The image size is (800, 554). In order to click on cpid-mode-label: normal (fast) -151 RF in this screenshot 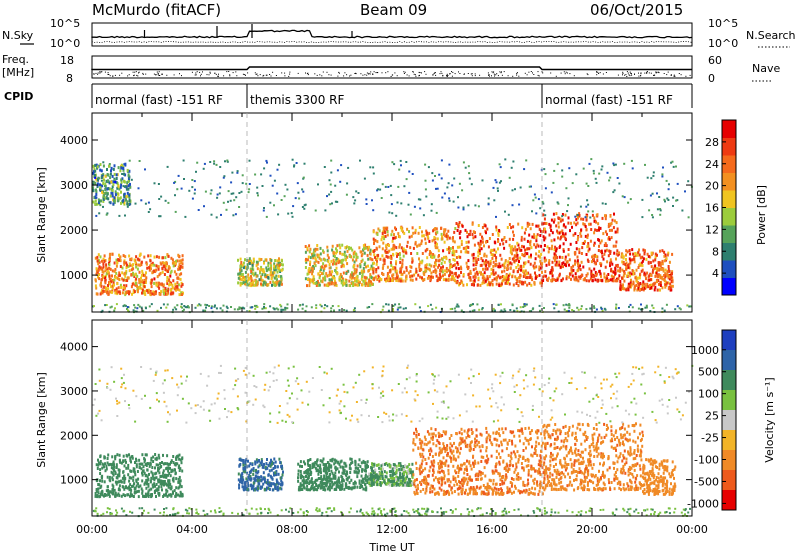, I will do `click(159, 100)`.